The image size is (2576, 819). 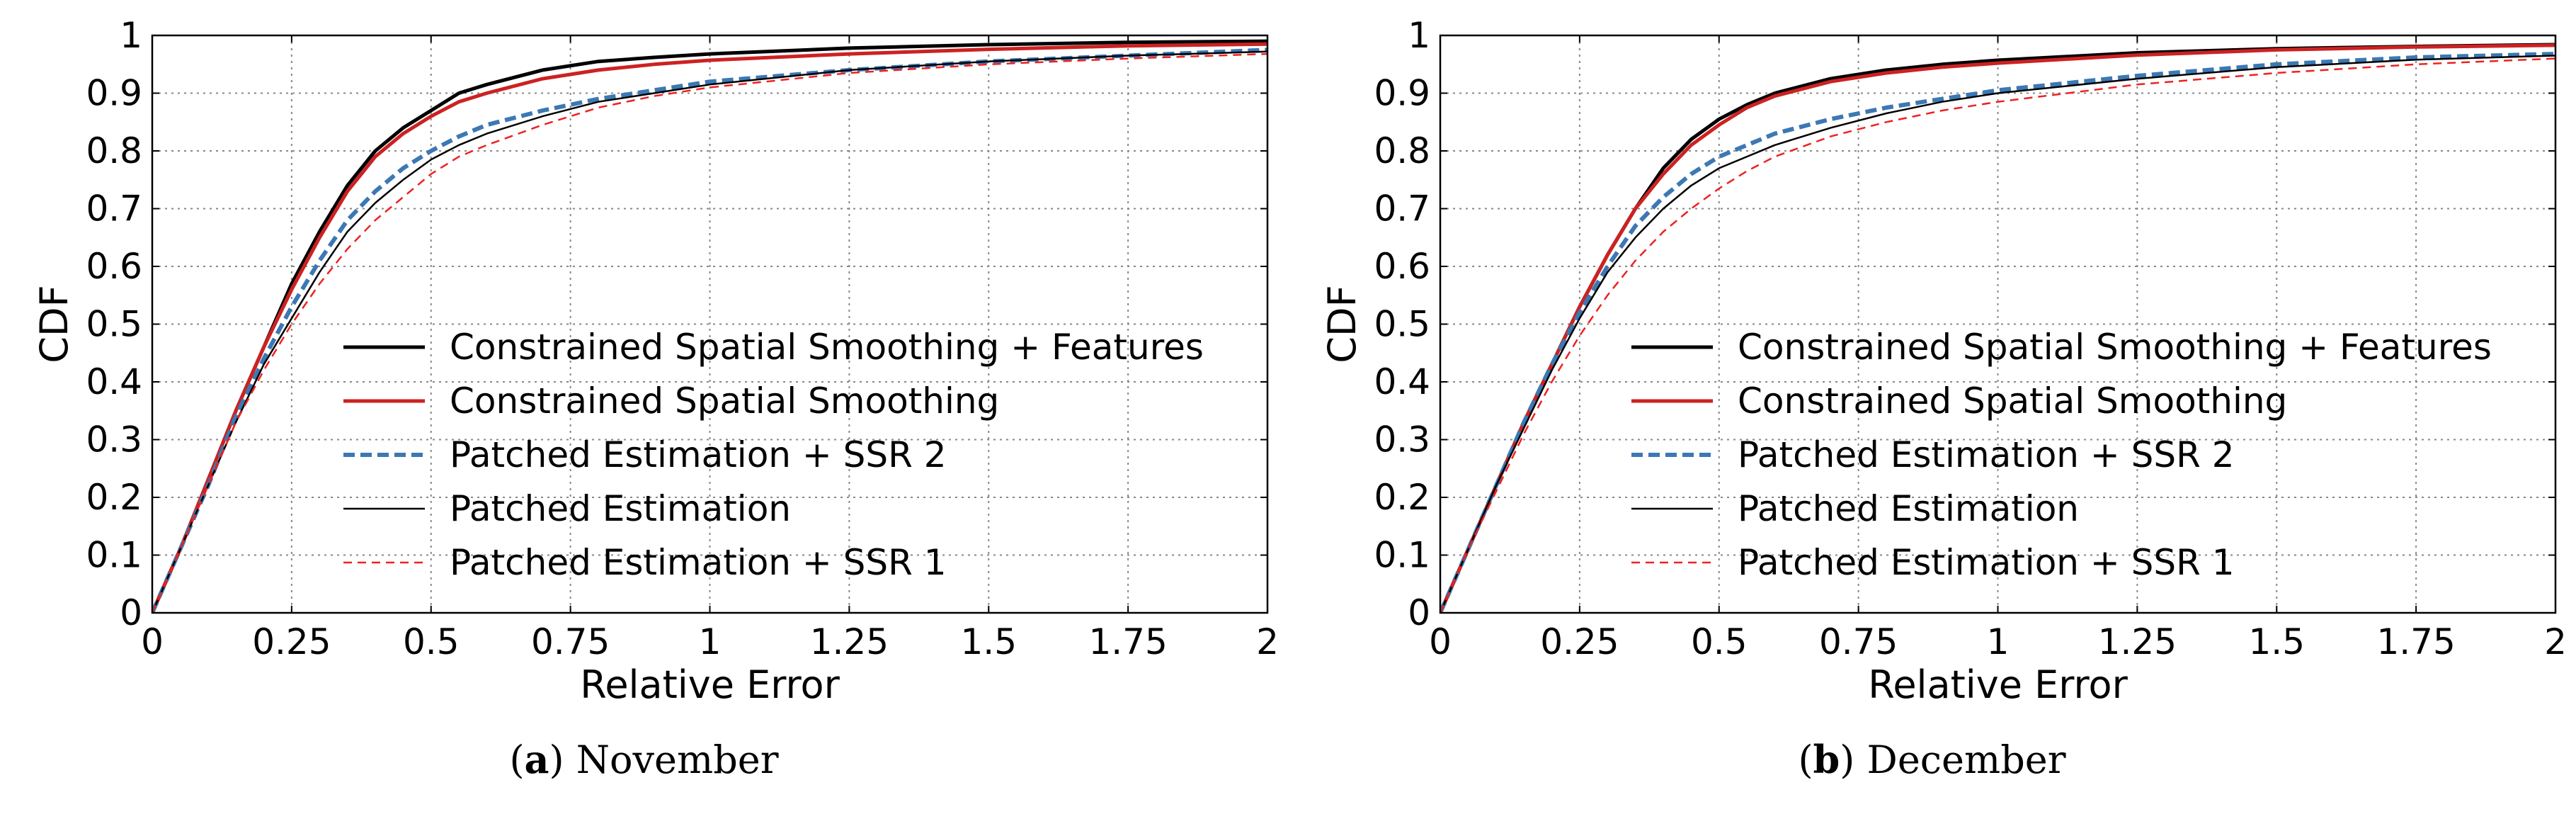 I want to click on caption-text: November, so click(x=677, y=760).